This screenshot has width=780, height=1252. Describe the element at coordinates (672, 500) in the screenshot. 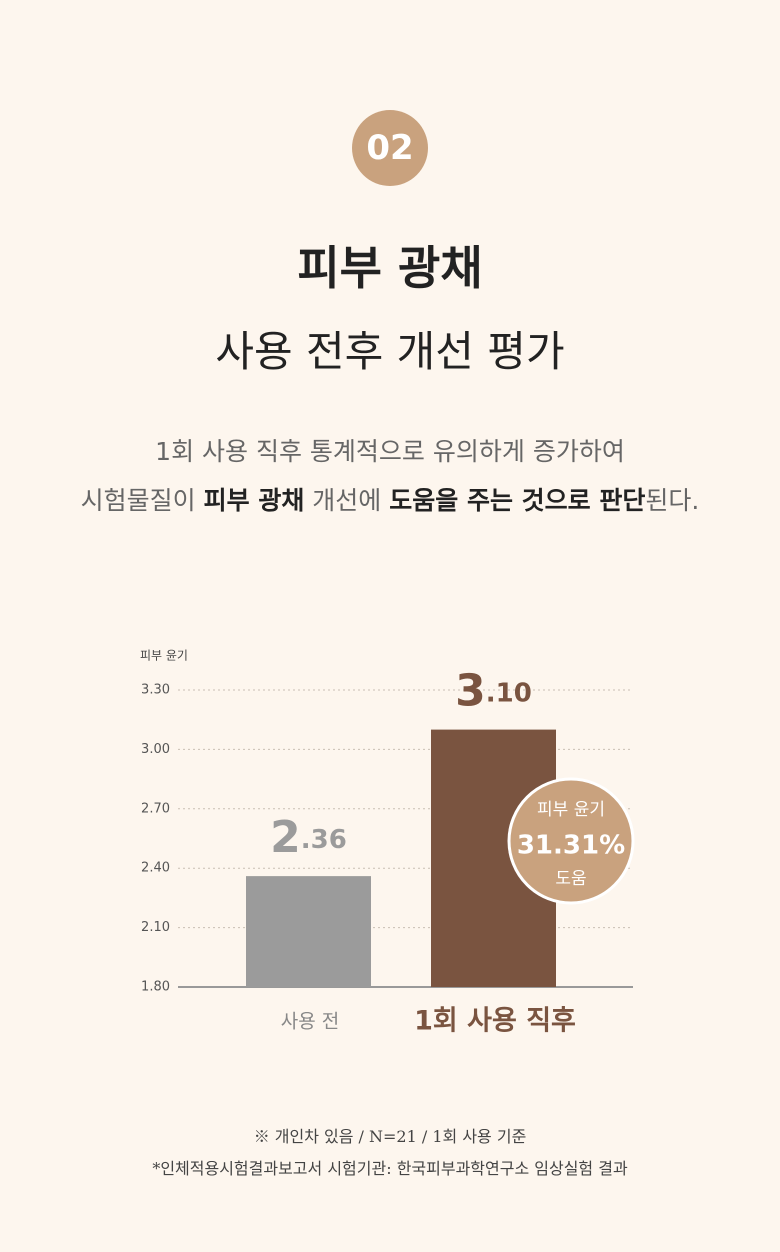

I see `description-segment: 된다.` at that location.